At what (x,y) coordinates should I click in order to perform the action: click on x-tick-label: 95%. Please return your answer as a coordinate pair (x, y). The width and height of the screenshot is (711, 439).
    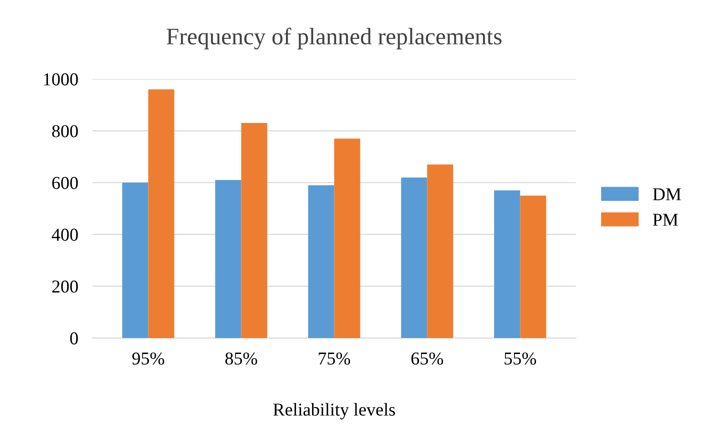
    Looking at the image, I should click on (148, 358).